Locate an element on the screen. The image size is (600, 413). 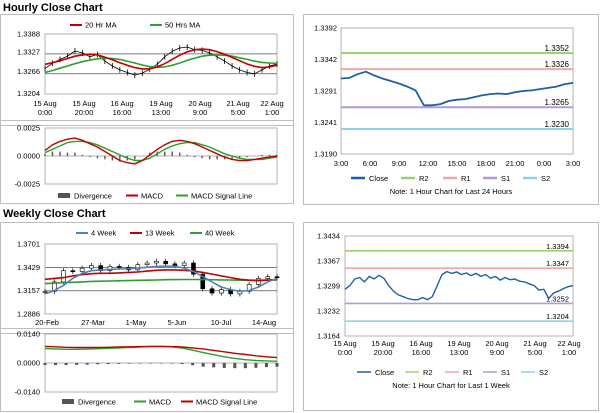
series-13-week is located at coordinates (161, 275).